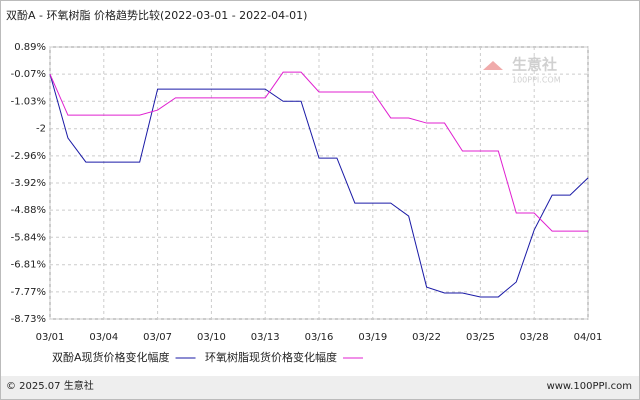  Describe the element at coordinates (157, 337) in the screenshot. I see `x-tick-label: 03/07` at that location.